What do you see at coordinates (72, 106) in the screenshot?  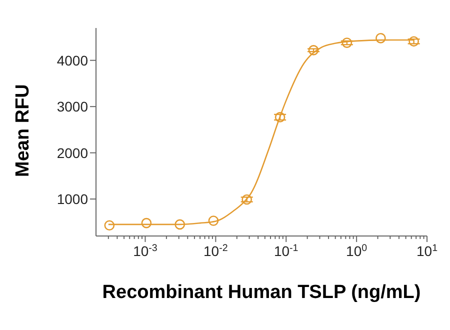 I see `y-tick-label: 3000` at bounding box center [72, 106].